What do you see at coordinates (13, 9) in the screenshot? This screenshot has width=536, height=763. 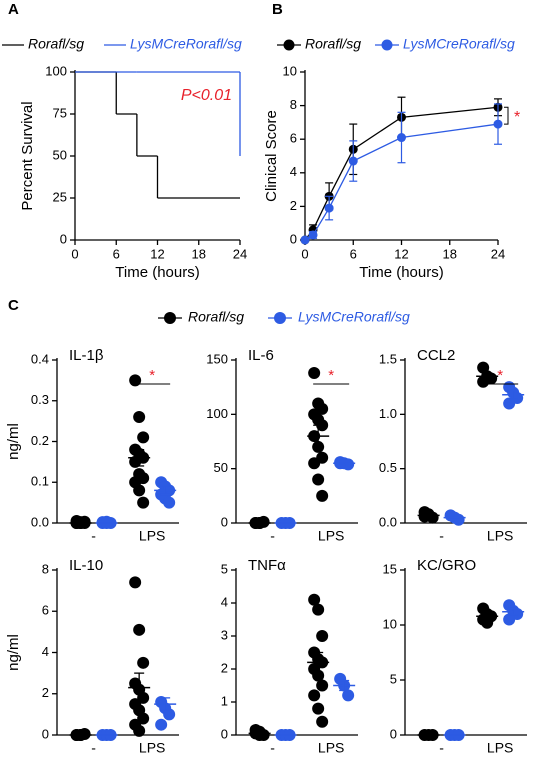 I see `panel-letter: A` at bounding box center [13, 9].